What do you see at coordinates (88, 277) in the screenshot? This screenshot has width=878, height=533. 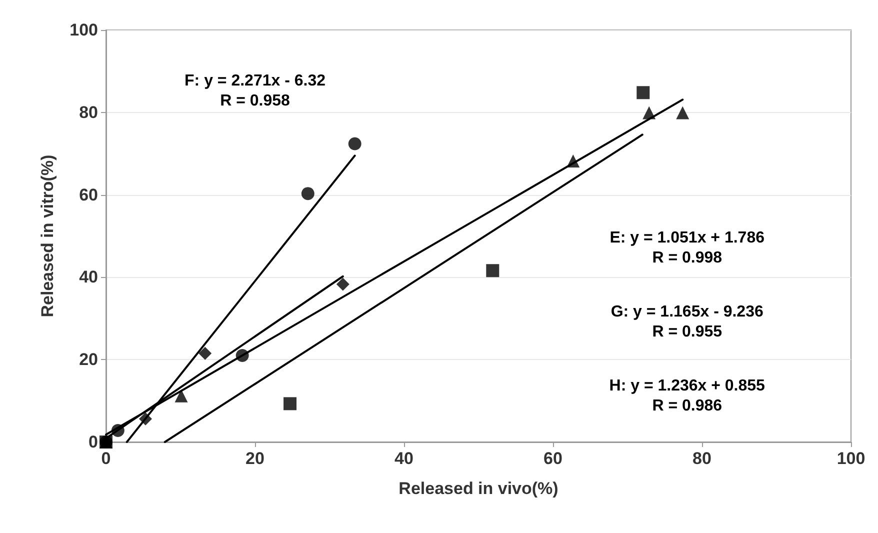 I see `y-tick-label: 40` at bounding box center [88, 277].